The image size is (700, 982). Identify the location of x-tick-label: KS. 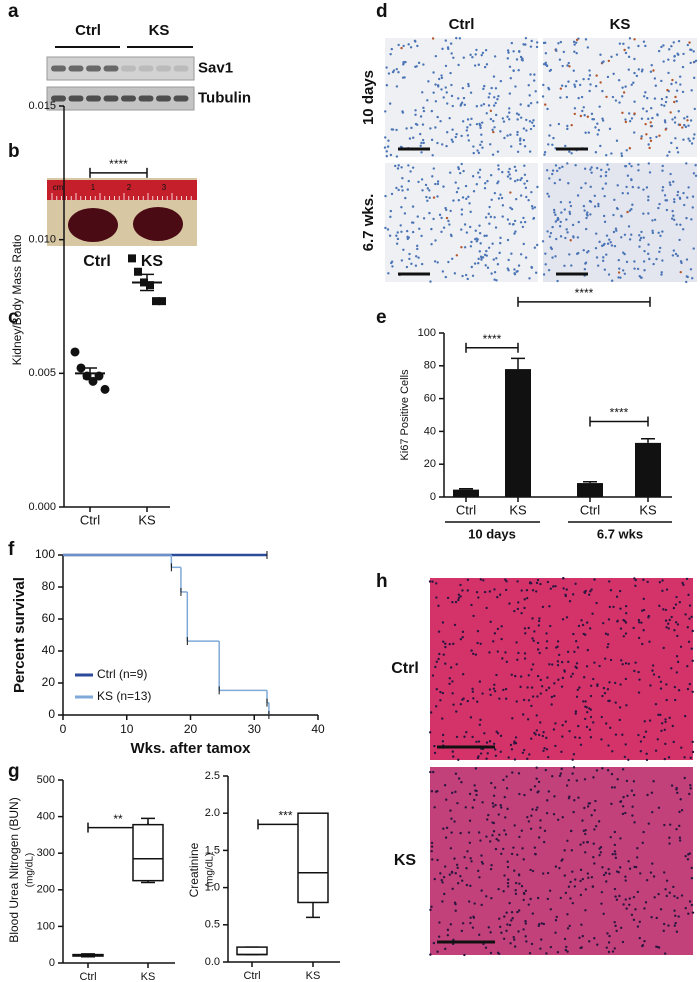
(148, 976).